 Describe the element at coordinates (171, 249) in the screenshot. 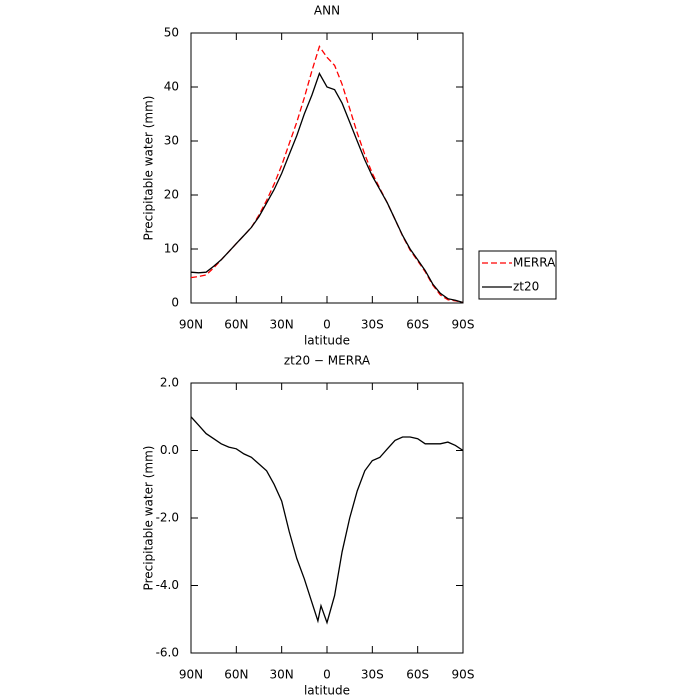

I see `y-tick-label: 10` at that location.